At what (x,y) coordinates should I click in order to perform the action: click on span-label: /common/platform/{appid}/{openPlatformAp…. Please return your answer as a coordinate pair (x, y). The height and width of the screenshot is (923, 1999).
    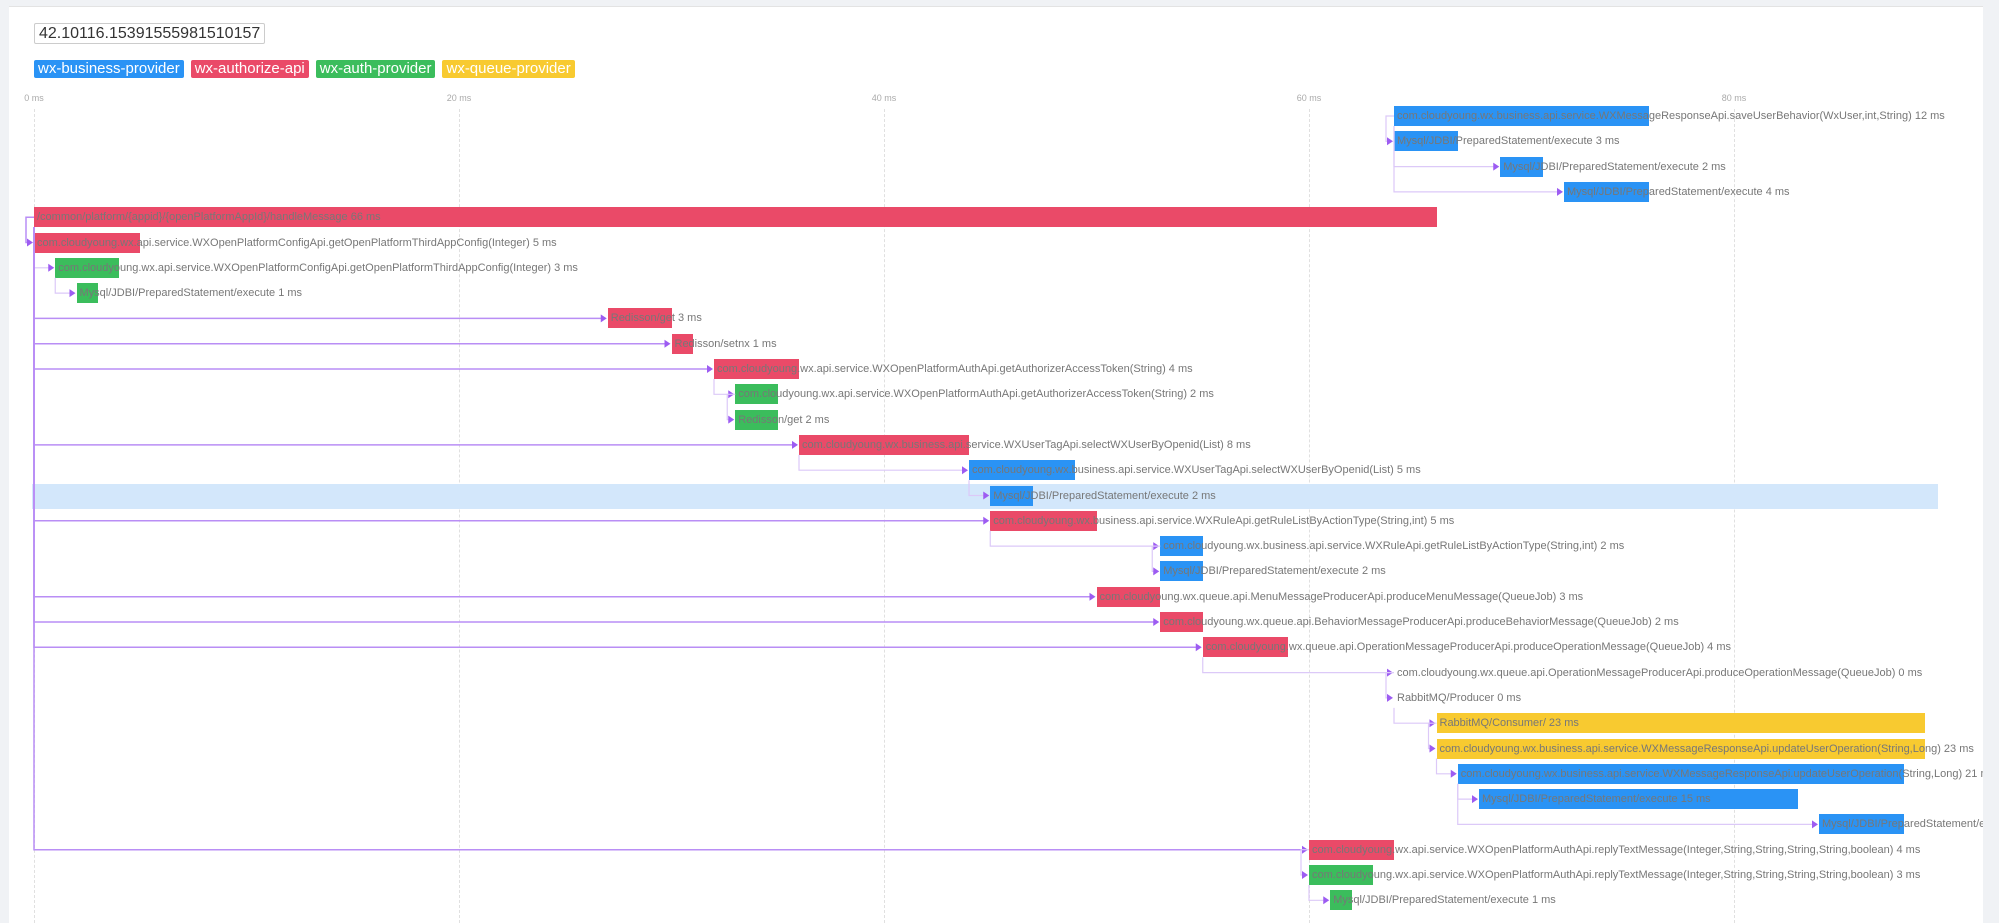
    Looking at the image, I should click on (209, 217).